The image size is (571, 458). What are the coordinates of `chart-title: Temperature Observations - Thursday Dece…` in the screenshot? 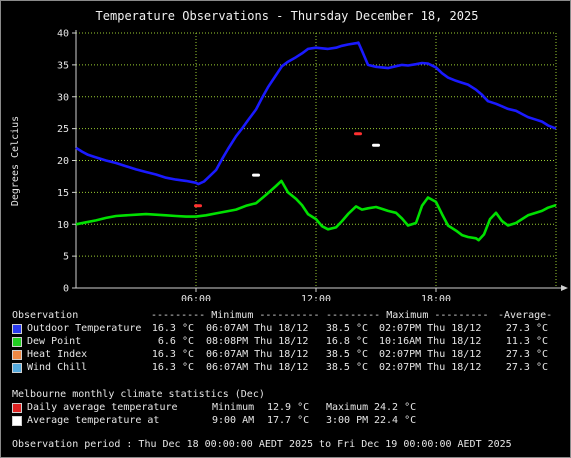 It's located at (287, 16).